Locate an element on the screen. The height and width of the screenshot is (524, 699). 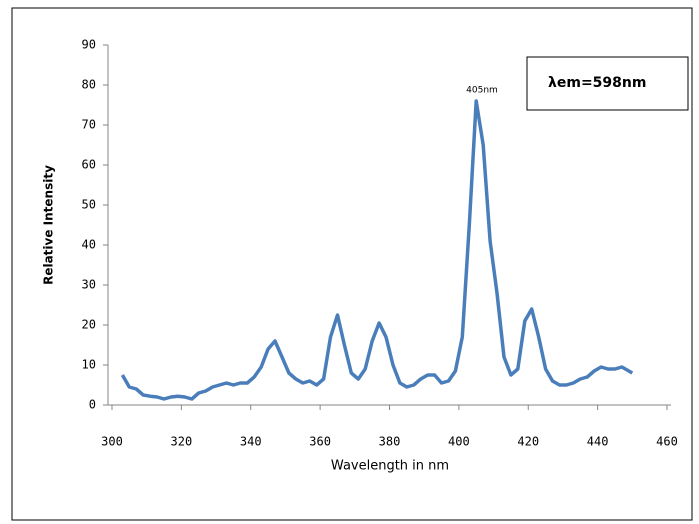
y-axis-label: Relative Intensity is located at coordinates (49, 225).